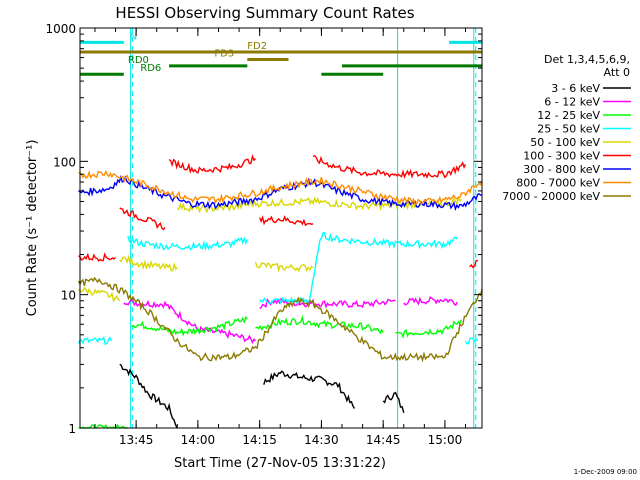 This screenshot has height=480, width=640. What do you see at coordinates (280, 463) in the screenshot?
I see `x-axis-label: Start Time (27-Nov-05 13:31:22)` at bounding box center [280, 463].